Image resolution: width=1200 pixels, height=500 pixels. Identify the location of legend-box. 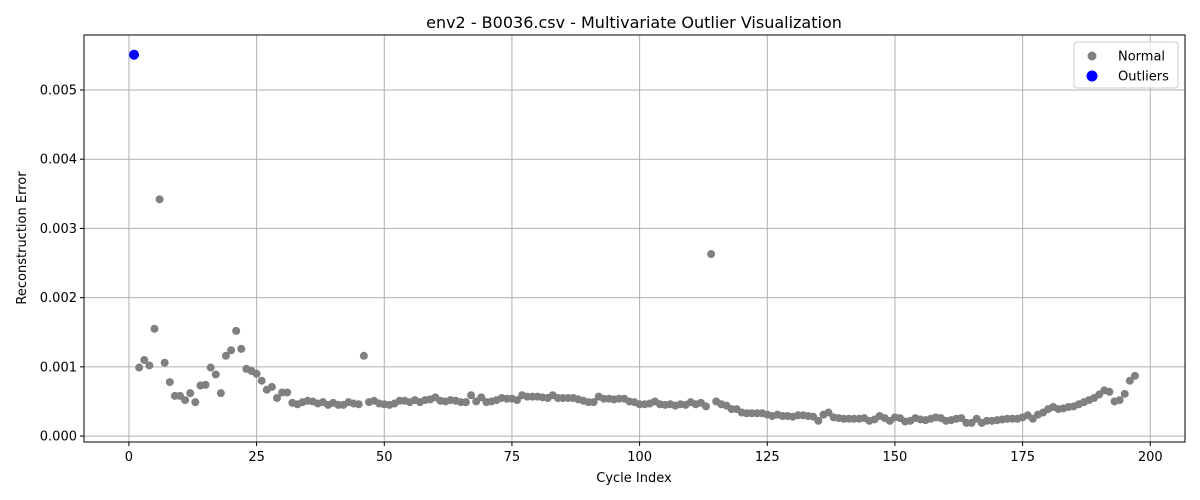
(1126, 65).